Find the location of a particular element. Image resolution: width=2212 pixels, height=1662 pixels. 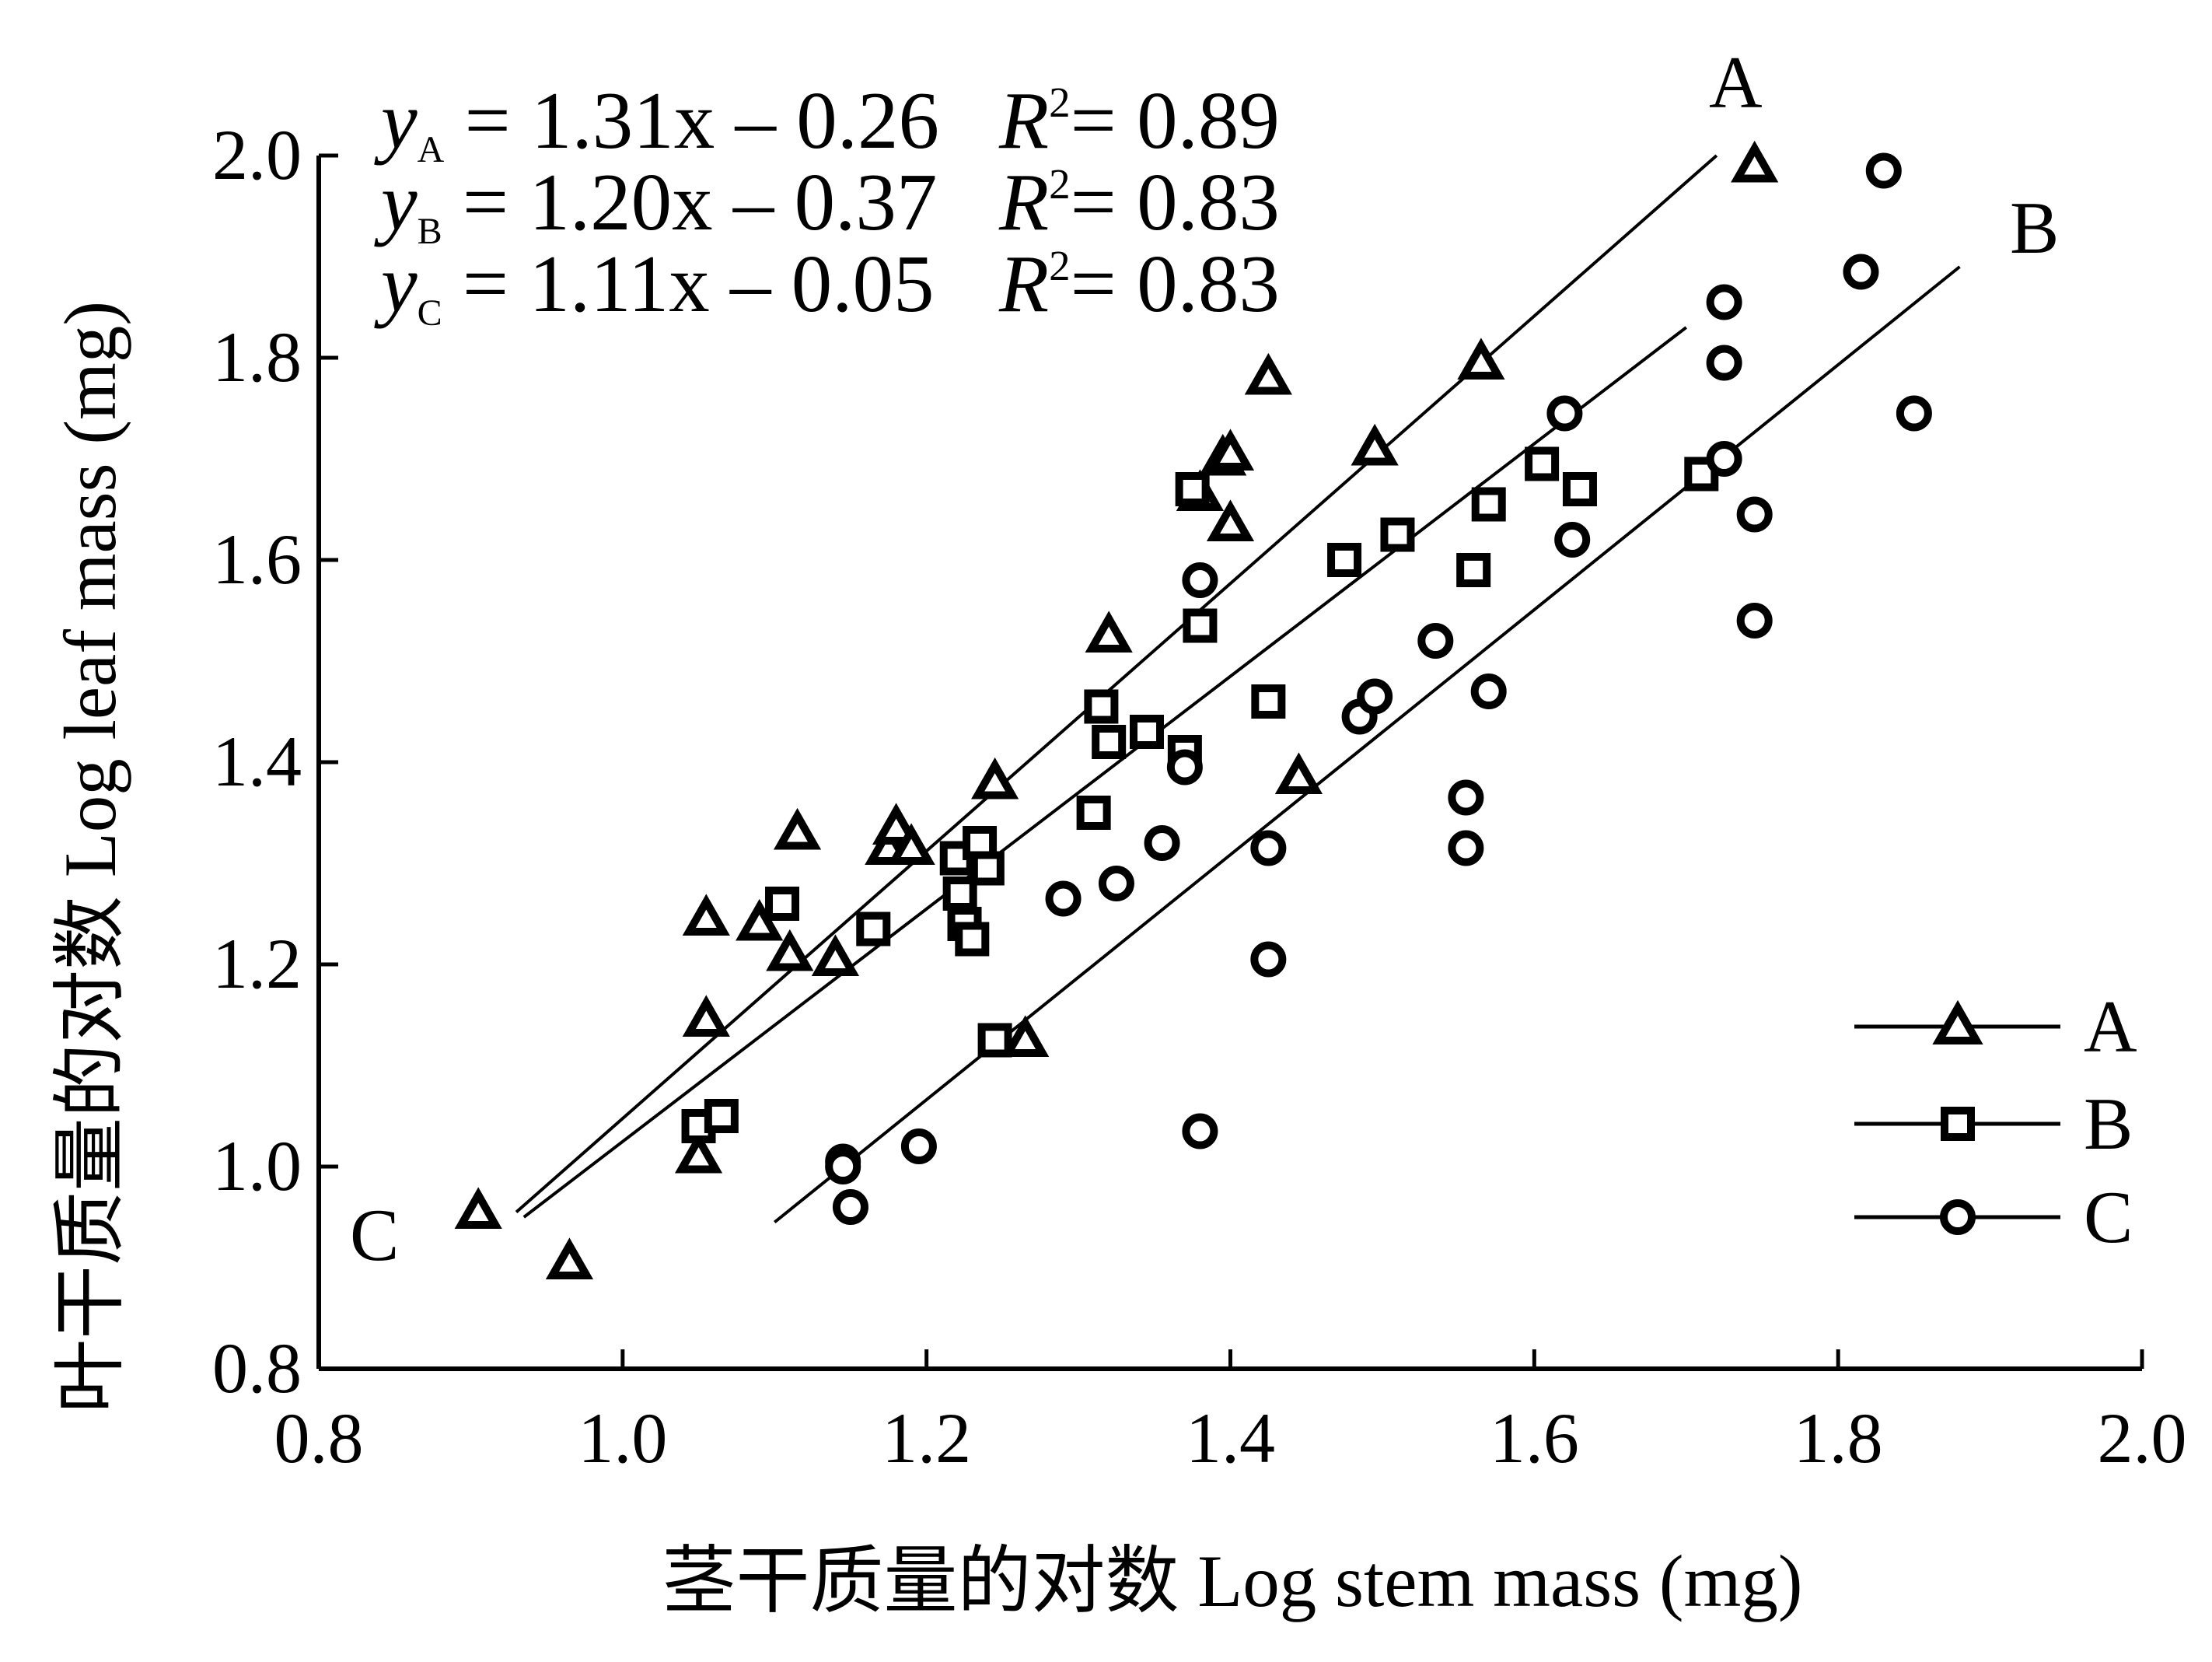

equation-a-sub: A is located at coordinates (431, 149).